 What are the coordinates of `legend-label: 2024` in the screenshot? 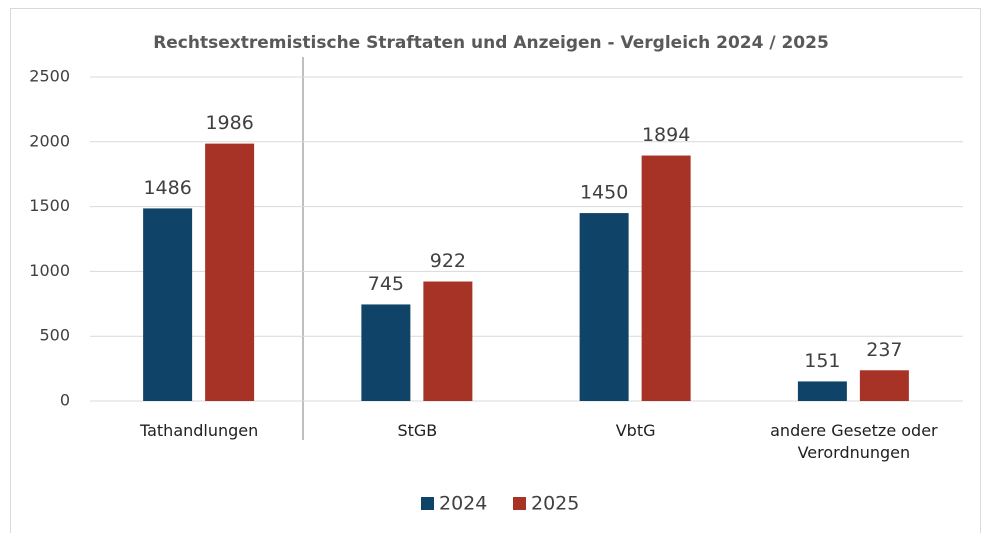 It's located at (463, 504).